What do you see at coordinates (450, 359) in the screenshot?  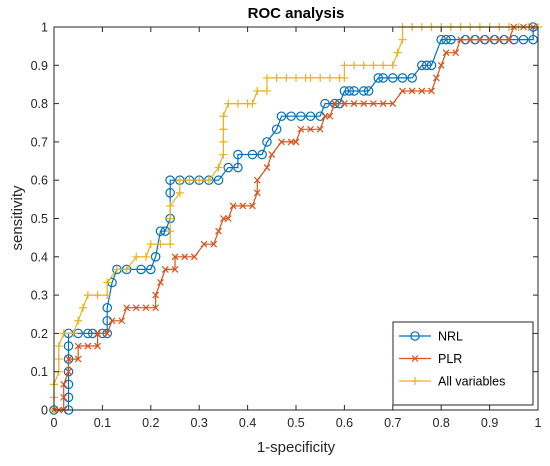 I see `legend-label-1: PLR` at bounding box center [450, 359].